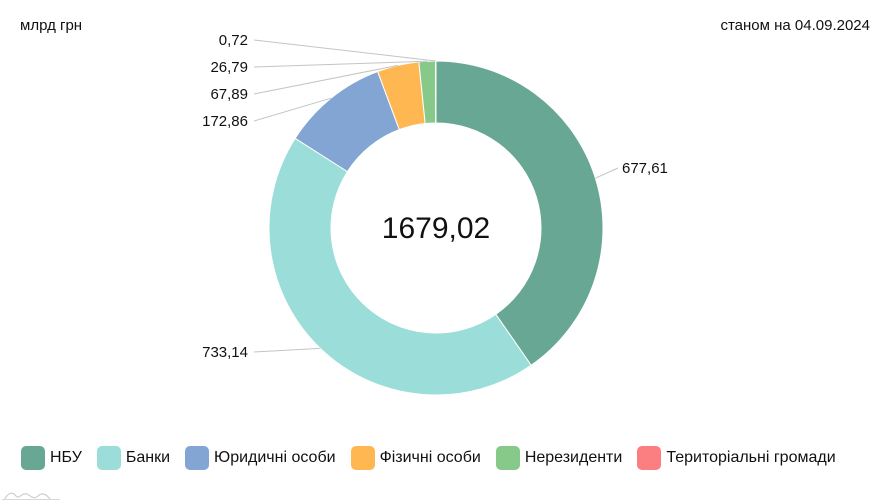 The image size is (891, 500). I want to click on slice-label: 677,61, so click(645, 168).